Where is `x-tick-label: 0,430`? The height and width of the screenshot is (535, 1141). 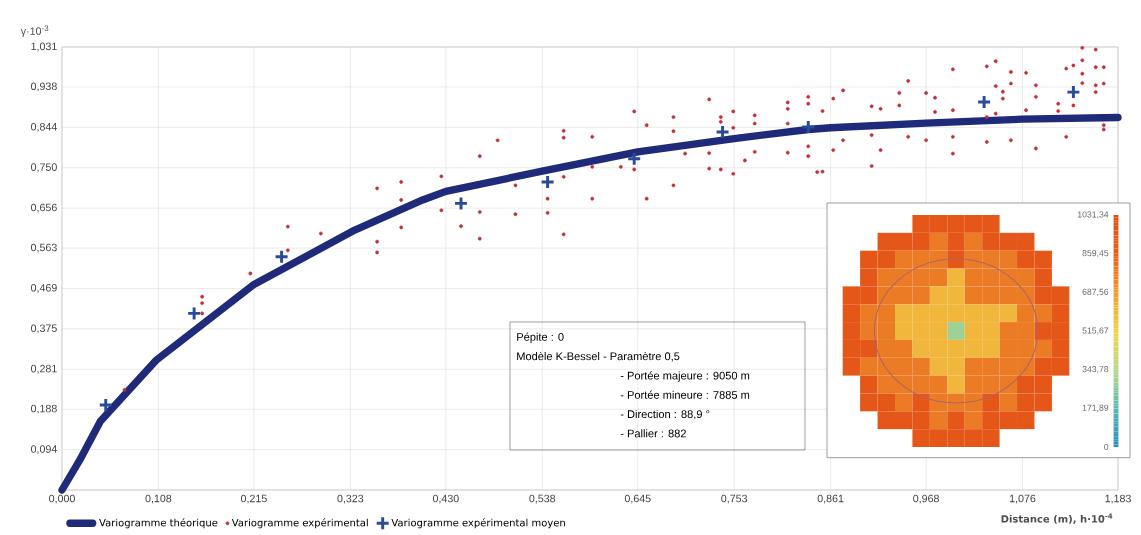 x-tick-label: 0,430 is located at coordinates (445, 499).